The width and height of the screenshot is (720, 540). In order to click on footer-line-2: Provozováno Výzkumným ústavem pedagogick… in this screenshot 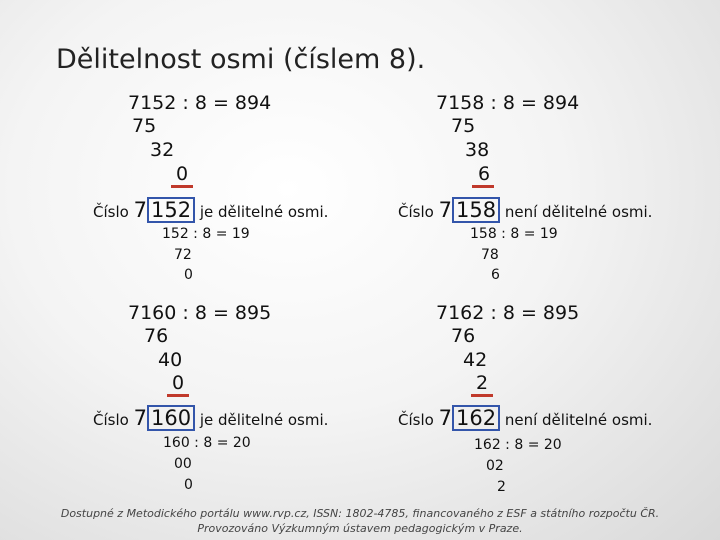, I will do `click(360, 528)`.